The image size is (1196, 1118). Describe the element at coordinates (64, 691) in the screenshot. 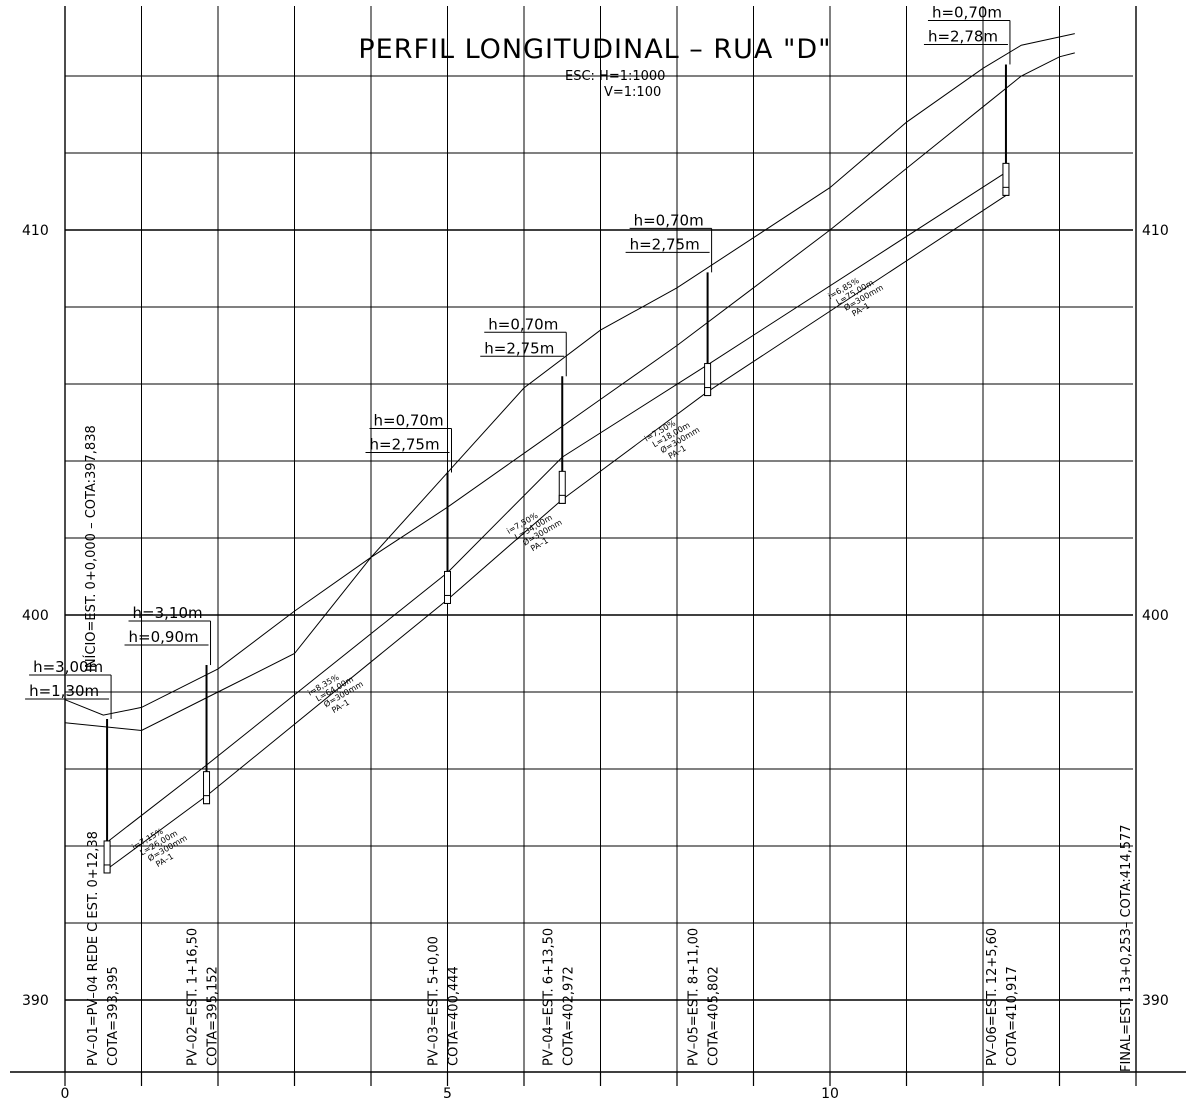

I see `manhole-h2-label: h=1,30m` at that location.